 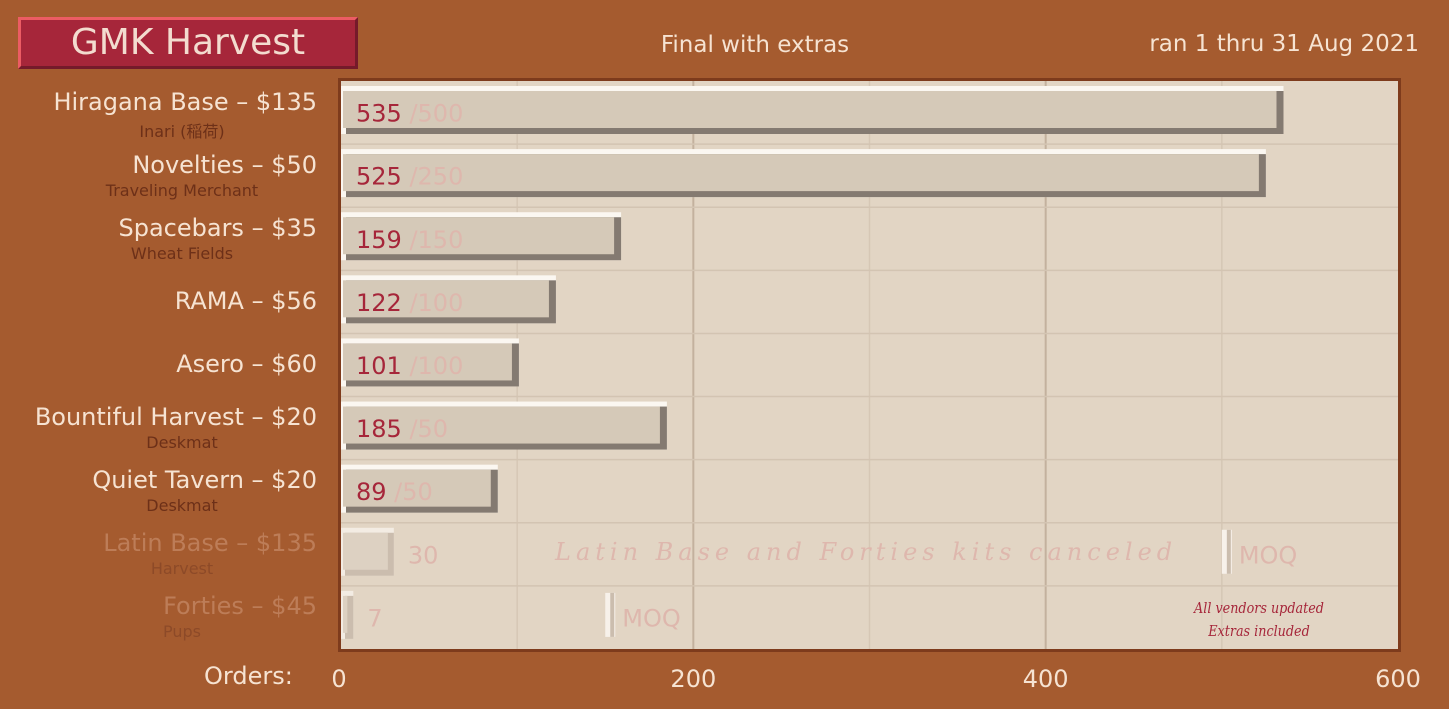 I want to click on bar-value-label: 159 /150, so click(x=409, y=240).